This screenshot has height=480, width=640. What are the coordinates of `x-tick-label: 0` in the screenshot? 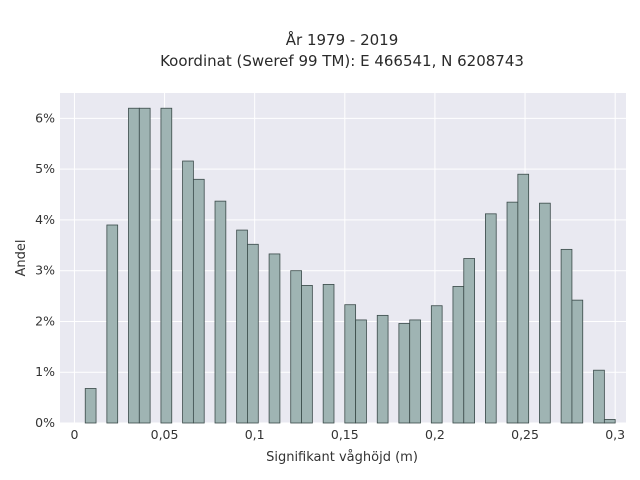 It's located at (74, 434).